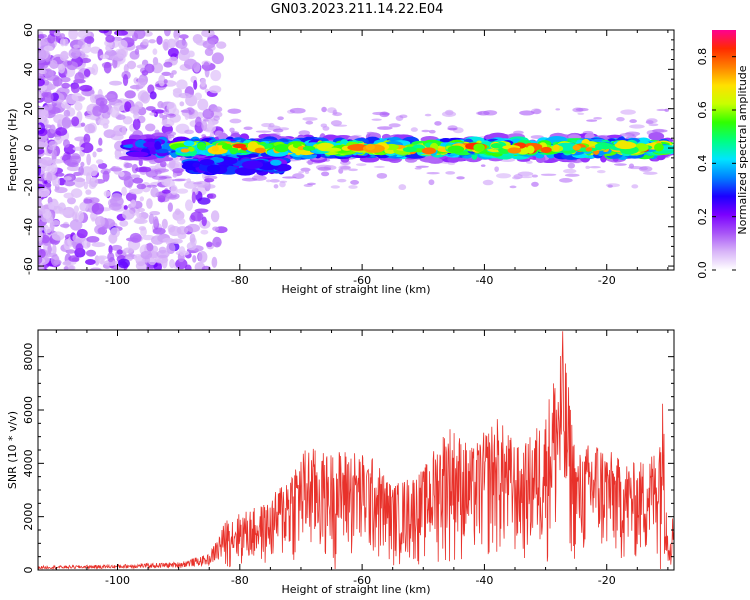  What do you see at coordinates (28, 187) in the screenshot?
I see `spectrogram-ytick-label: -20` at bounding box center [28, 187].